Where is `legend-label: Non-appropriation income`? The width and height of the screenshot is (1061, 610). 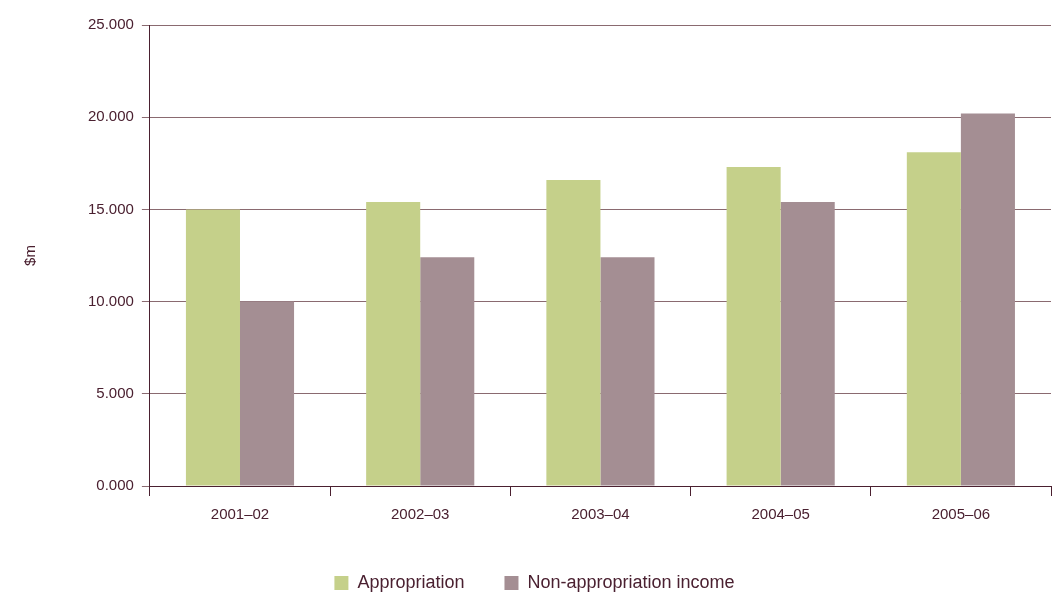
legend-label: Non-appropriation income is located at coordinates (631, 581).